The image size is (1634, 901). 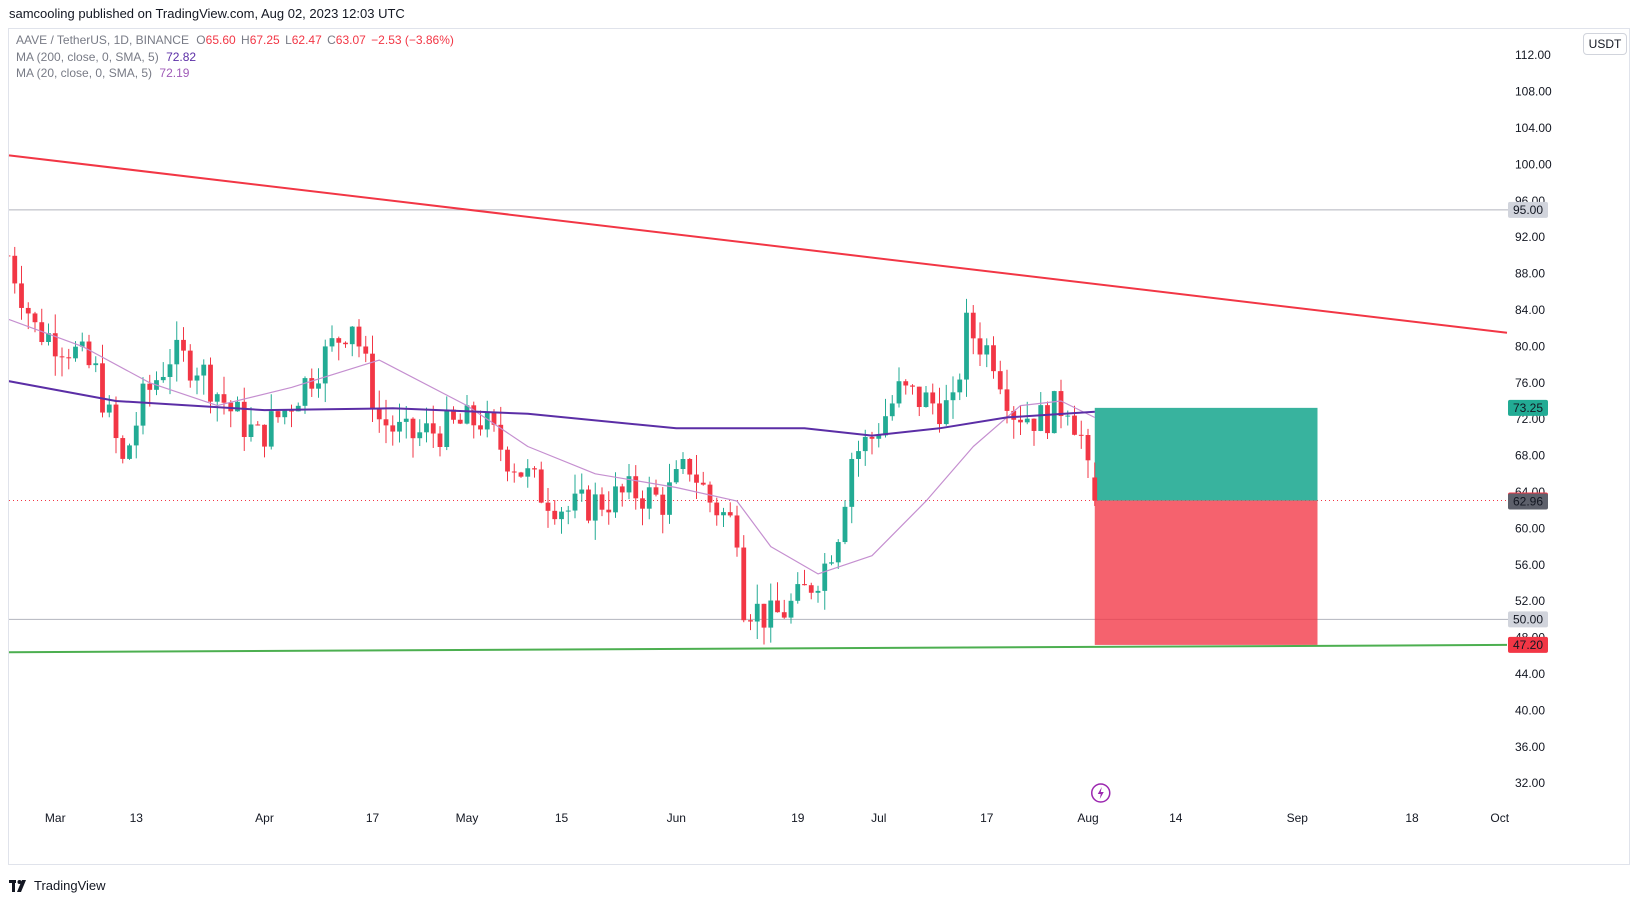 What do you see at coordinates (1605, 44) in the screenshot?
I see `currency-button: USDT` at bounding box center [1605, 44].